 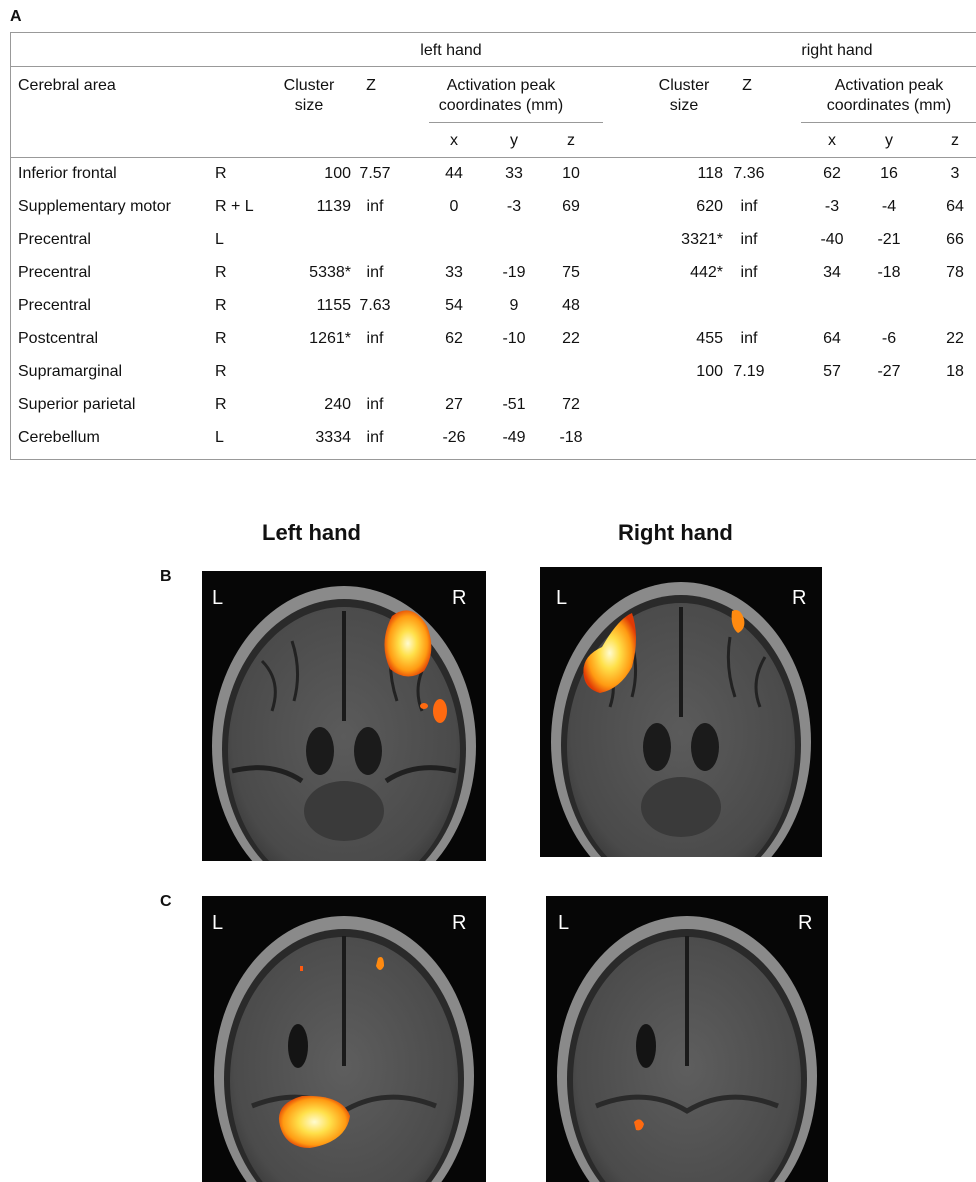 I want to click on cell-right-y: -4, so click(x=889, y=206).